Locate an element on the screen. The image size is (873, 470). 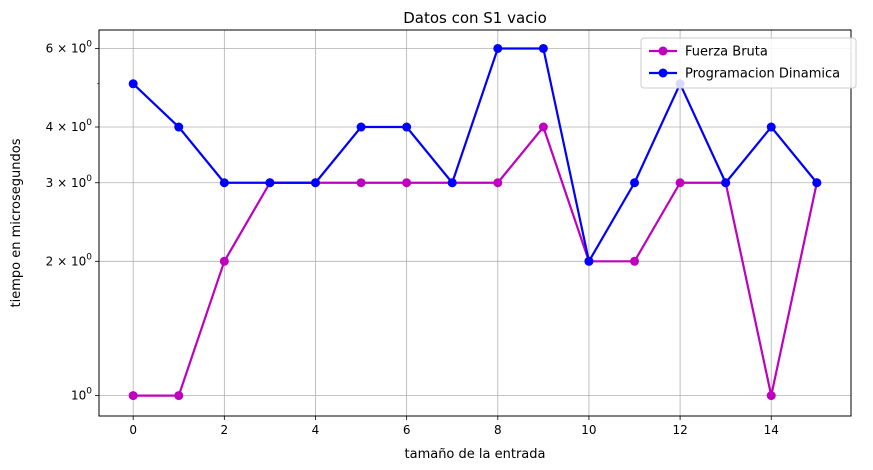
legend: Fuerza Bruta Programacion Dinamica is located at coordinates (748, 63).